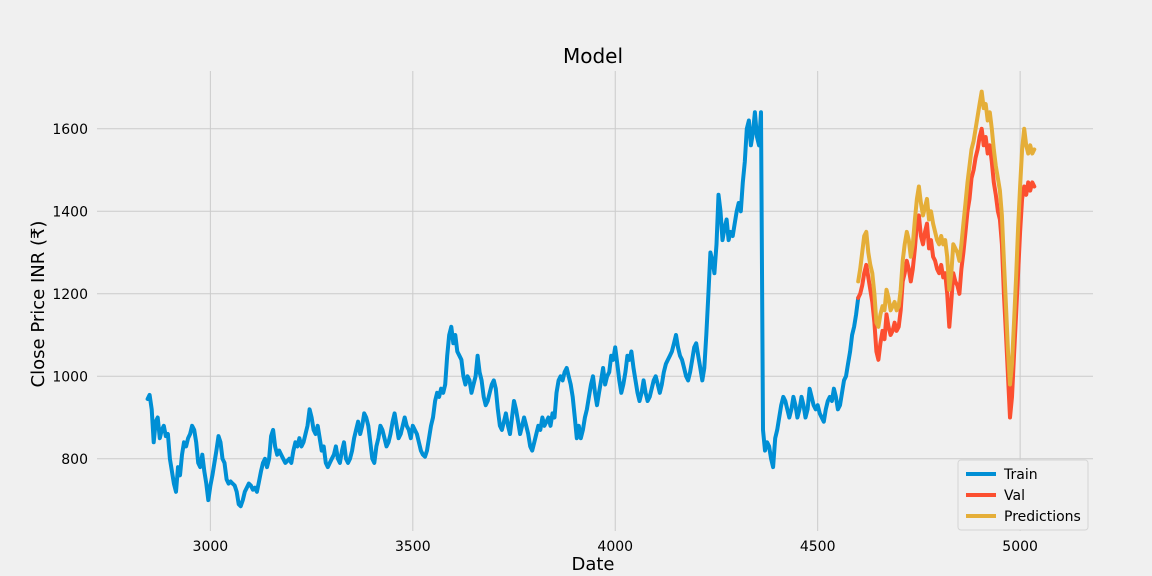 The height and width of the screenshot is (576, 1152). I want to click on y-tick-label: 1600, so click(70, 130).